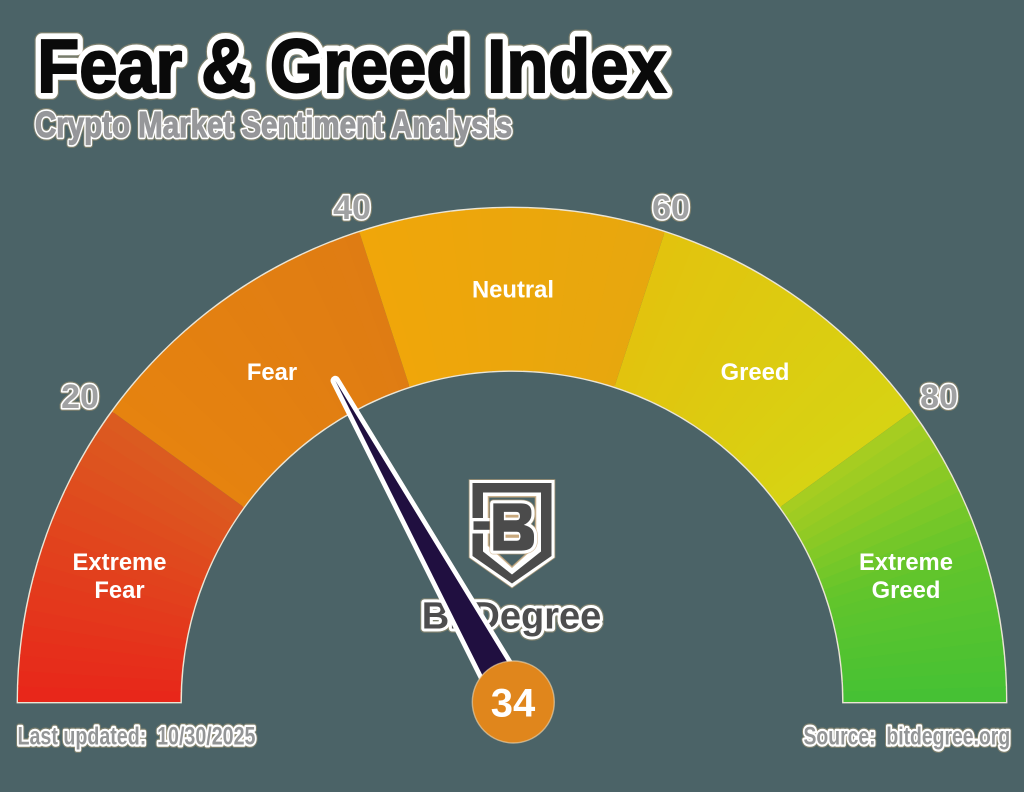 Image resolution: width=1024 pixels, height=792 pixels. I want to click on svg-text:Crypto Market Sentiment Analys: Crypto Market Sentiment Analysis, so click(273, 124).